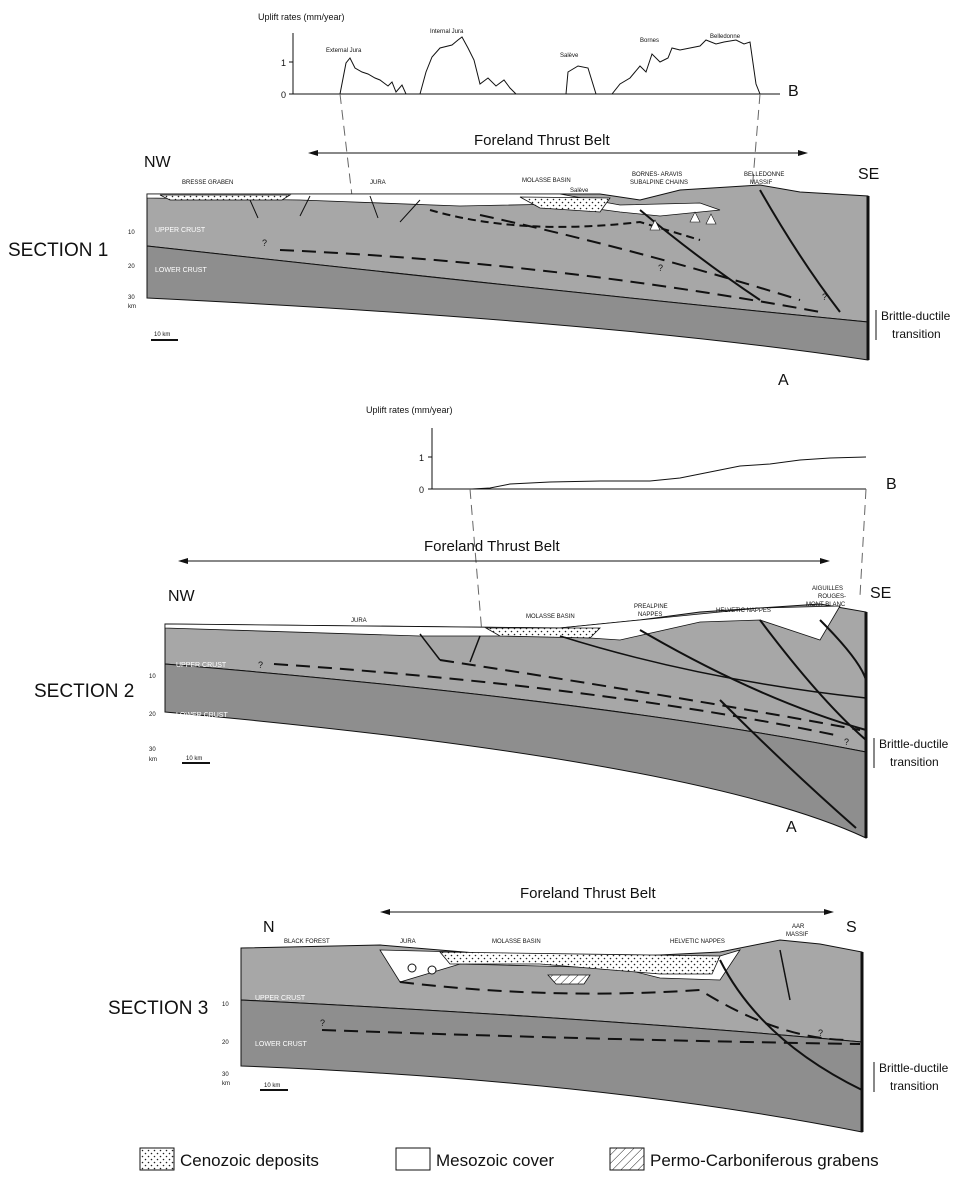 This screenshot has width=965, height=1185. Describe the element at coordinates (158, 1008) in the screenshot. I see `section-3-title: SECTION 3` at that location.